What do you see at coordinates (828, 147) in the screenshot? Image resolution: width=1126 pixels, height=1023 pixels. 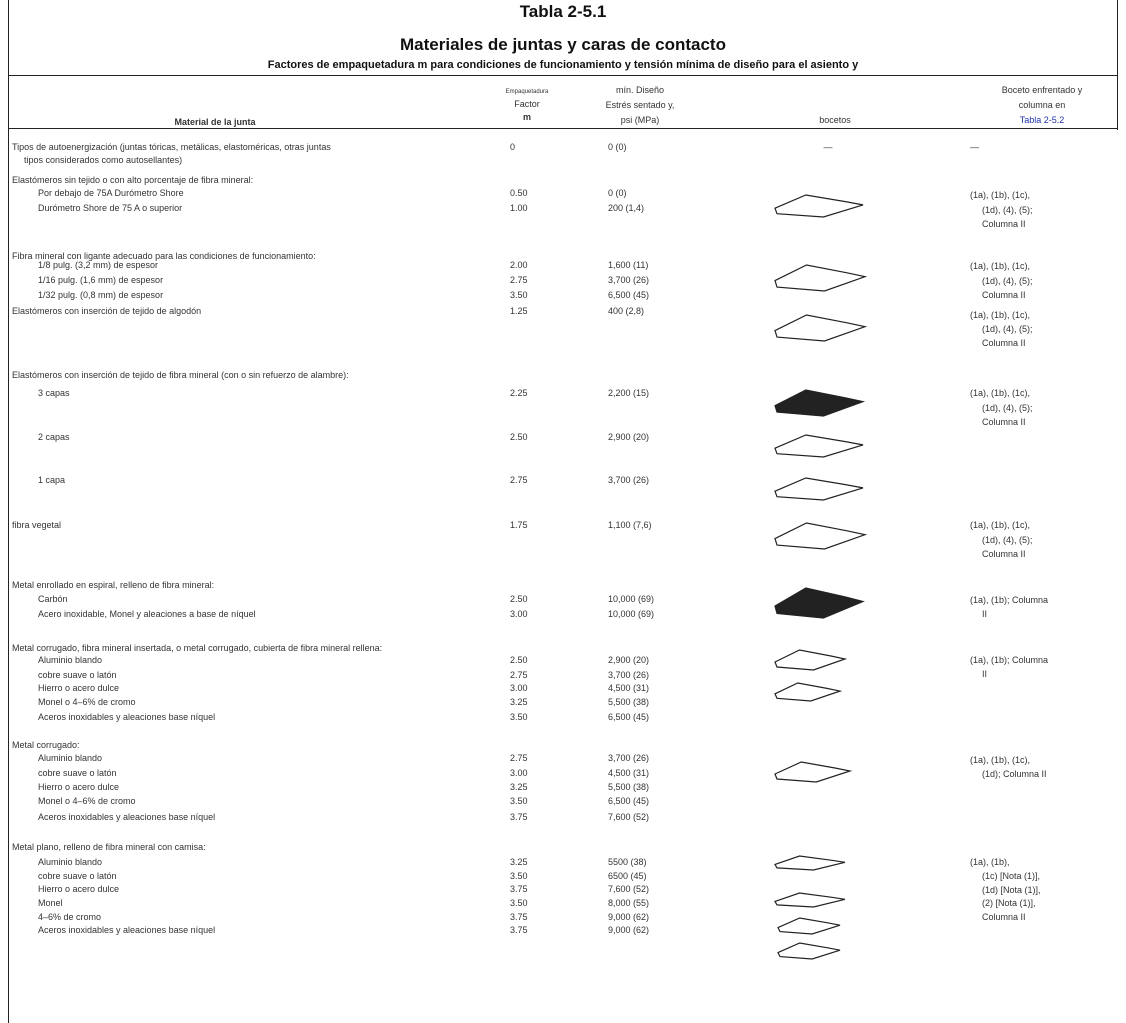 I see `sketch-note: —` at bounding box center [828, 147].